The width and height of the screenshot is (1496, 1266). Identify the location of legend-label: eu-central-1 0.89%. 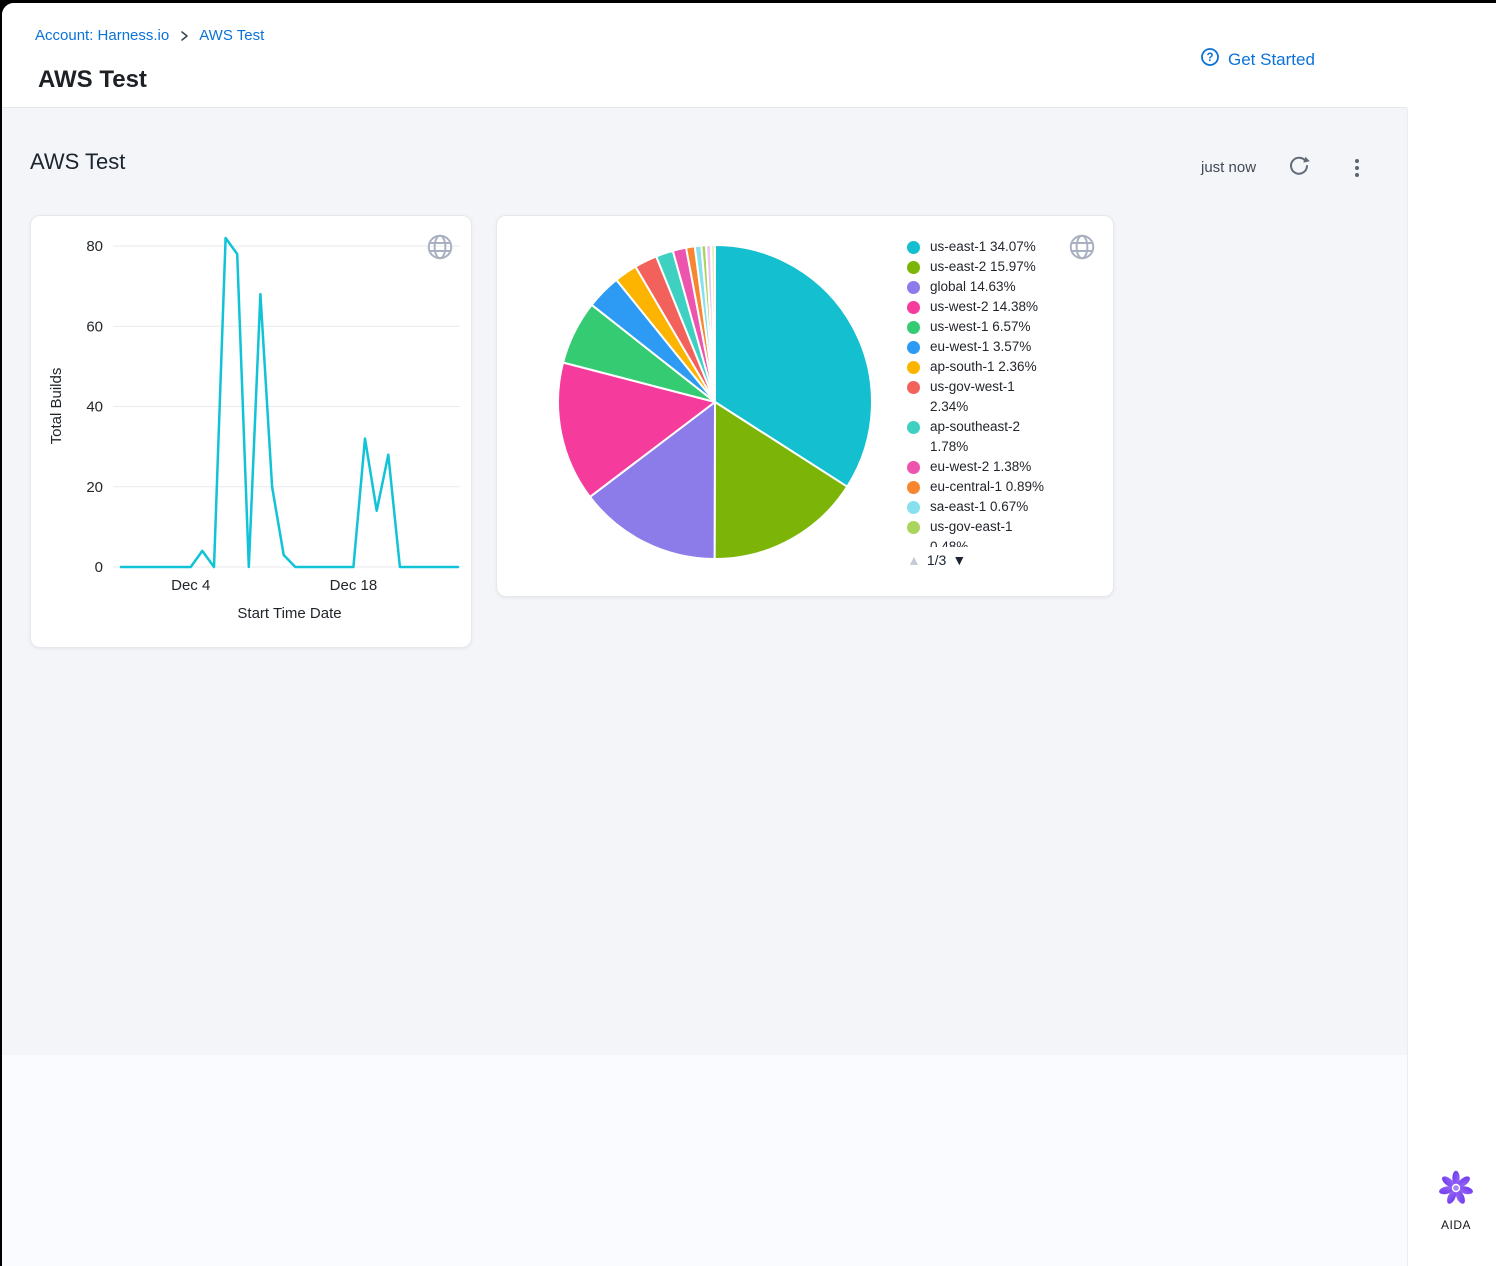
(987, 486).